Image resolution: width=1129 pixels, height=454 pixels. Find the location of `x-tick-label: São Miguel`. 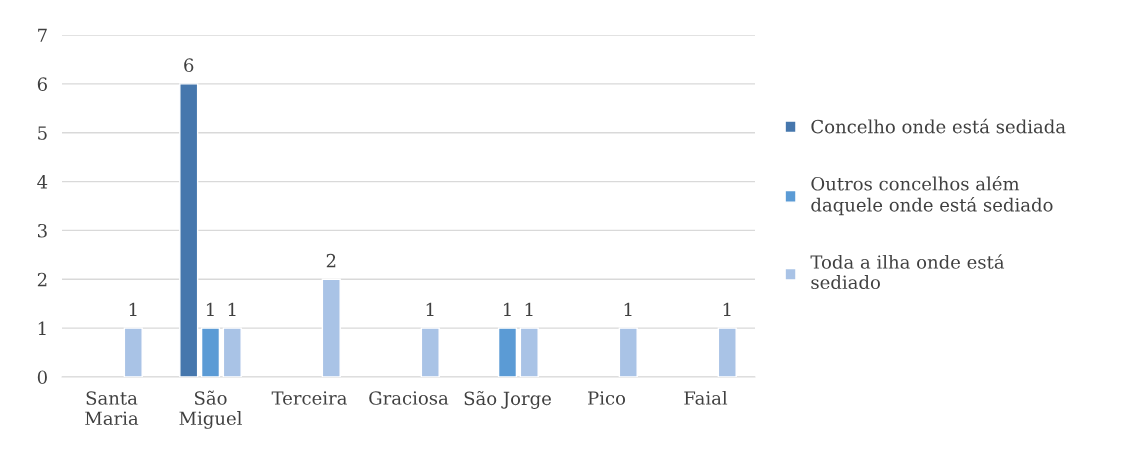

x-tick-label: São Miguel is located at coordinates (210, 409).